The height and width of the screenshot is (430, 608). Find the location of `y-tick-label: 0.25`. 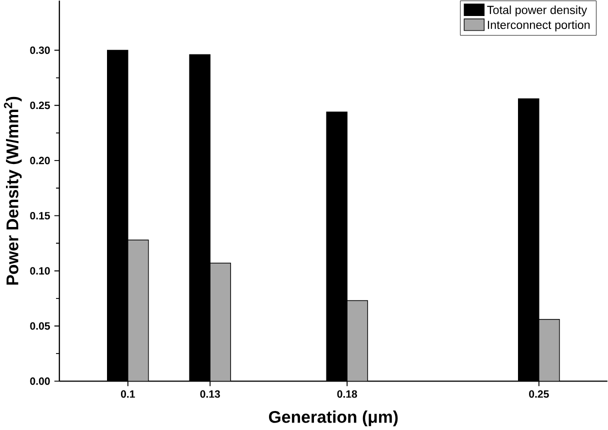

y-tick-label: 0.25 is located at coordinates (40, 106).